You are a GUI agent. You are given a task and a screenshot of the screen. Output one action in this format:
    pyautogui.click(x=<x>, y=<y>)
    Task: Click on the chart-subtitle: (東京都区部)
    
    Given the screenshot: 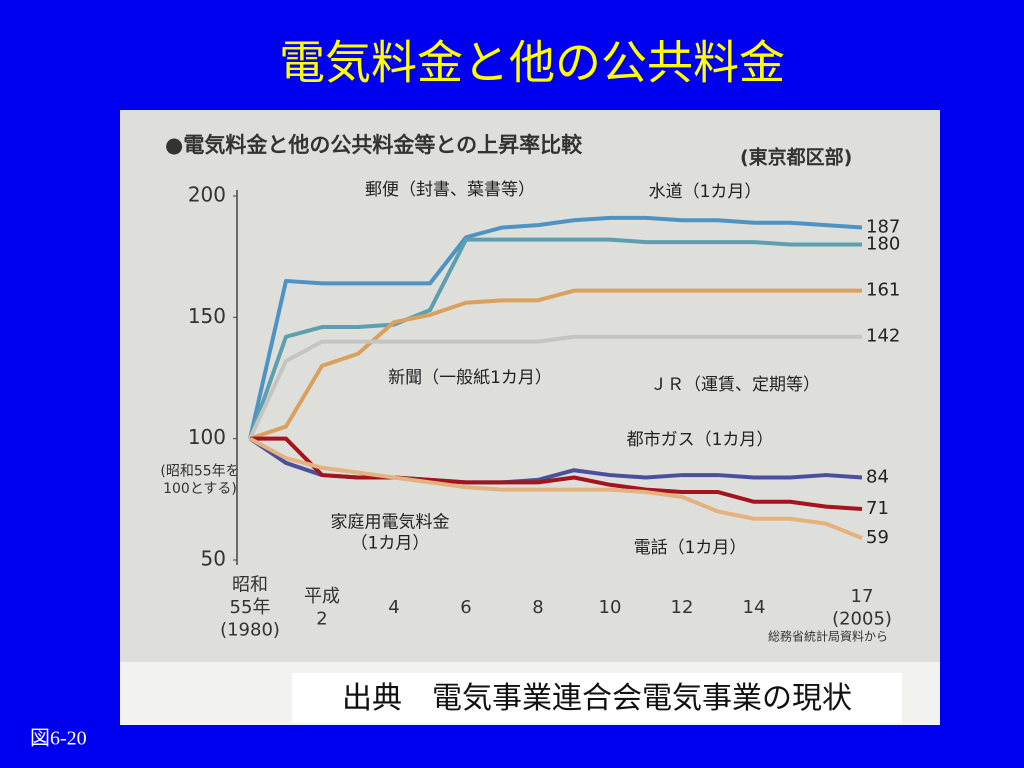 What is the action you would take?
    pyautogui.click(x=796, y=157)
    